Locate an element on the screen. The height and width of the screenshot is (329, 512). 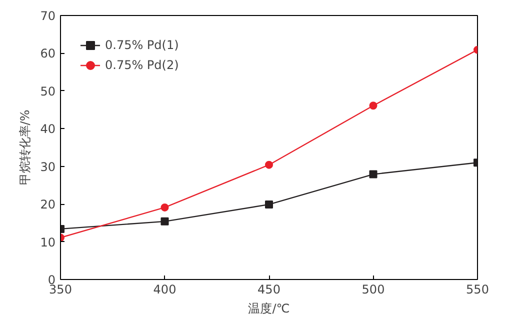
x-tick-label: 500 is located at coordinates (373, 289).